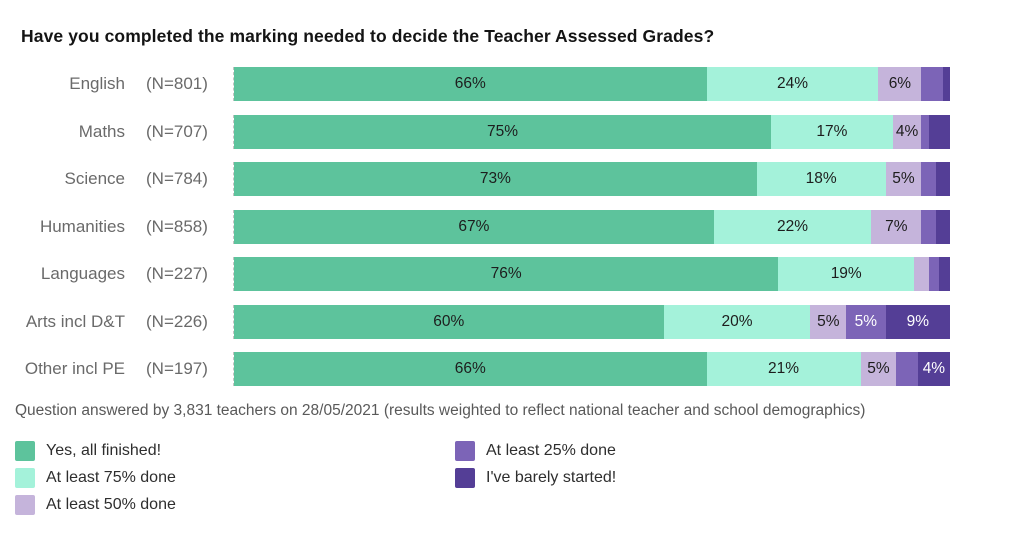 The image size is (1024, 546). I want to click on row-sample-size: (N=707), so click(177, 131).